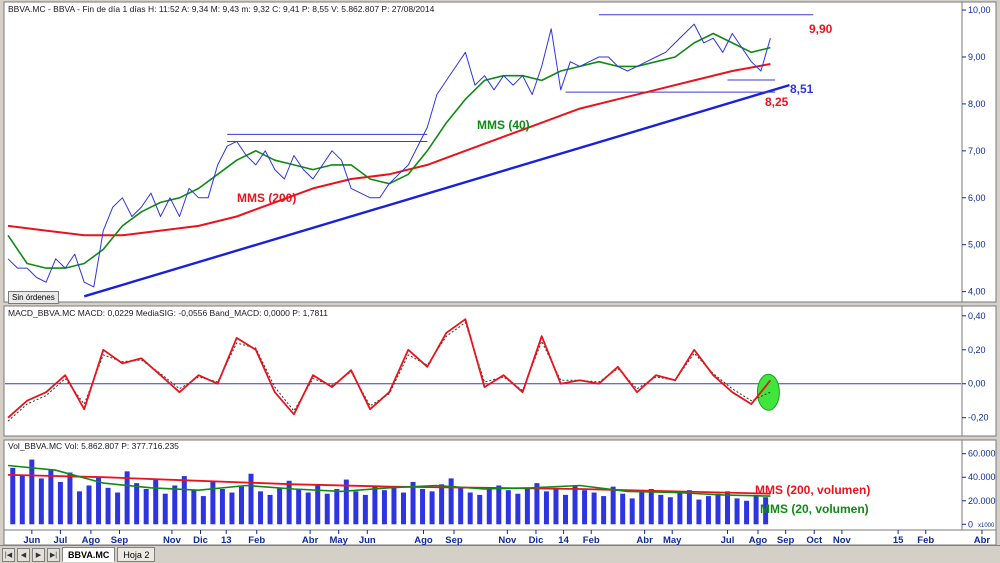  What do you see at coordinates (977, 245) in the screenshot?
I see `price-tick-label: 5,00` at bounding box center [977, 245].